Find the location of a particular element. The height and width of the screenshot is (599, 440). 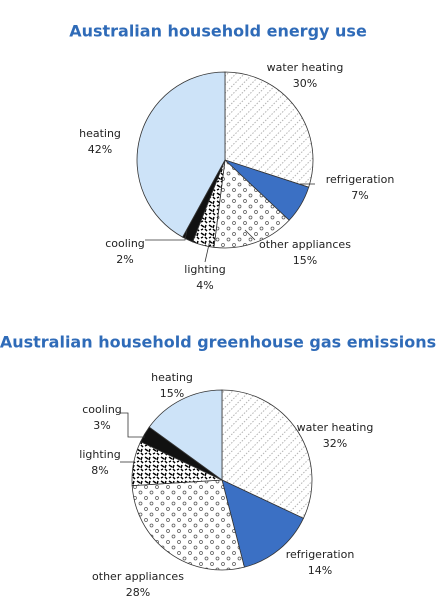

value-label: 28% is located at coordinates (138, 592).